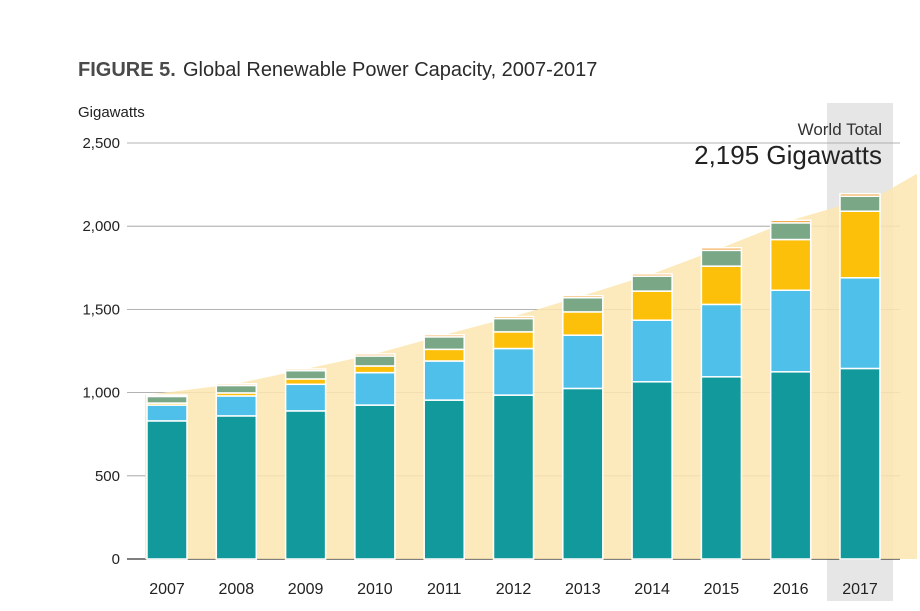  Describe the element at coordinates (840, 129) in the screenshot. I see `world-total-label: World Total` at that location.